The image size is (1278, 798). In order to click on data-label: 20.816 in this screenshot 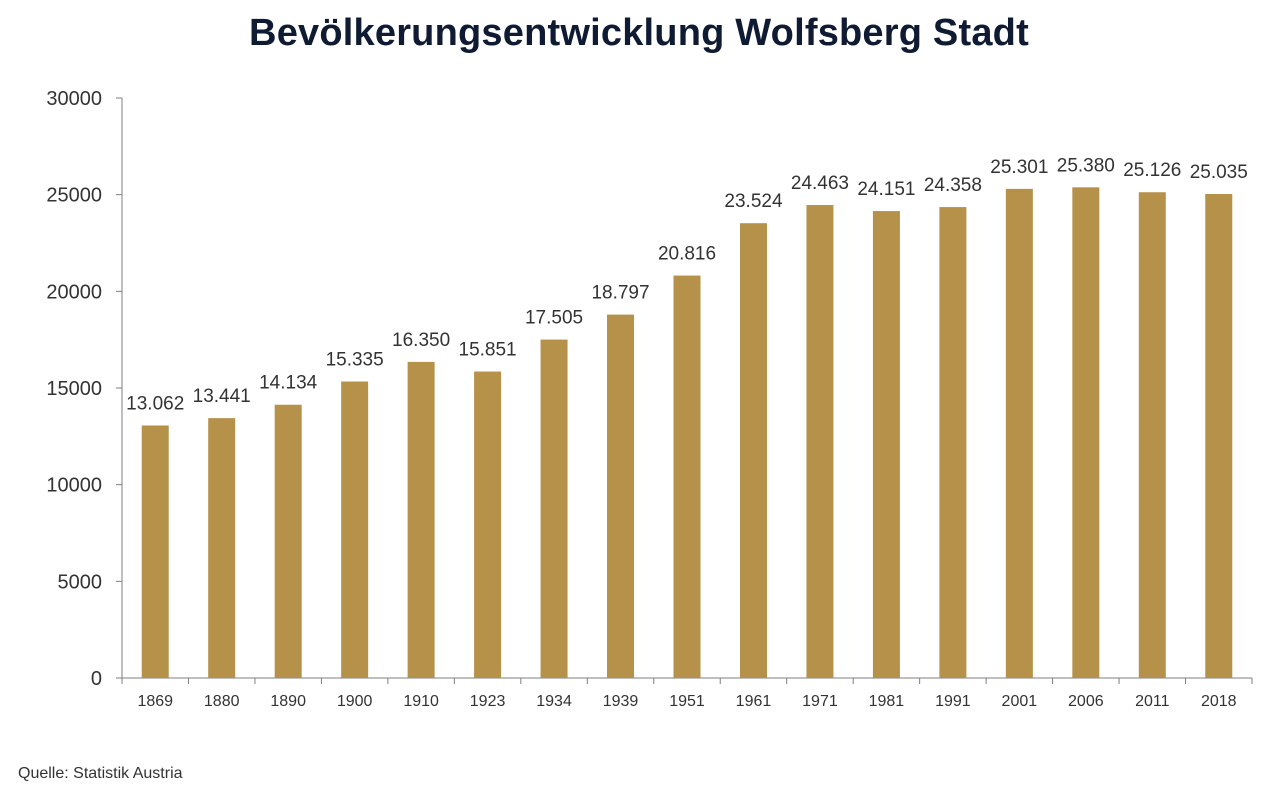, I will do `click(687, 254)`.